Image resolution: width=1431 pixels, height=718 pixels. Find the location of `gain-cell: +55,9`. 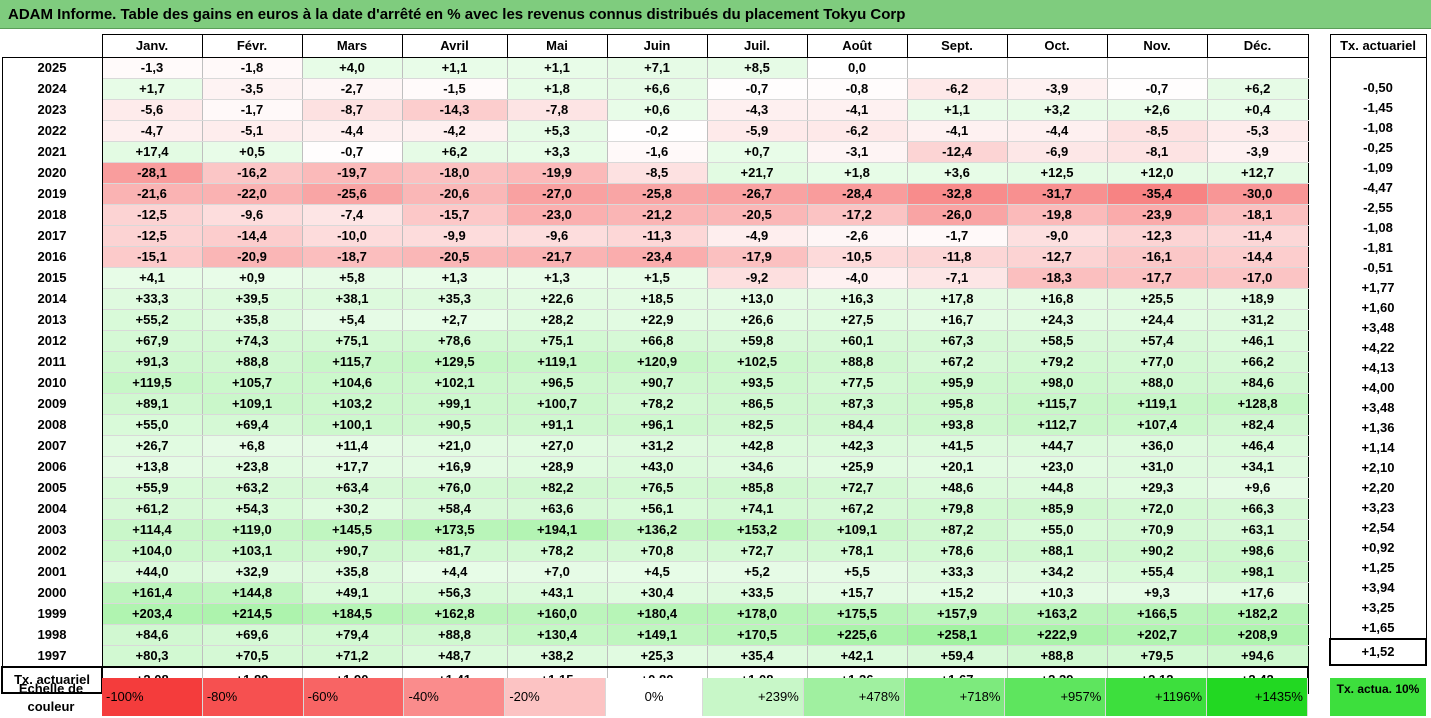

gain-cell: +55,9 is located at coordinates (152, 488).